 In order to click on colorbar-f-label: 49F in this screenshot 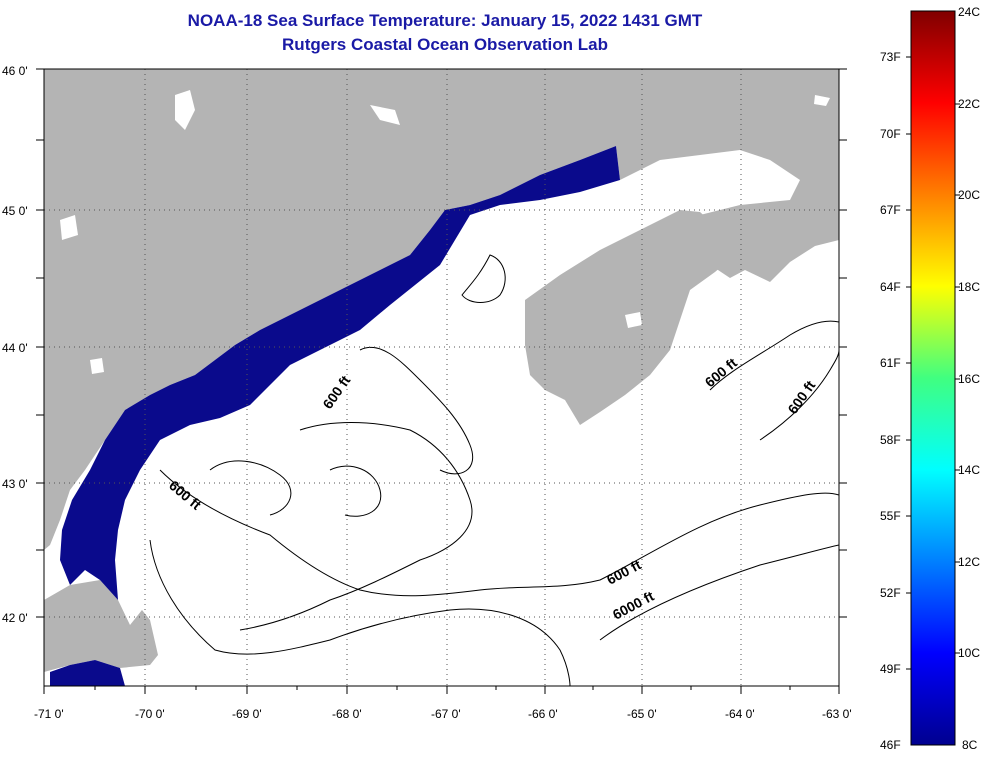, I will do `click(890, 669)`.